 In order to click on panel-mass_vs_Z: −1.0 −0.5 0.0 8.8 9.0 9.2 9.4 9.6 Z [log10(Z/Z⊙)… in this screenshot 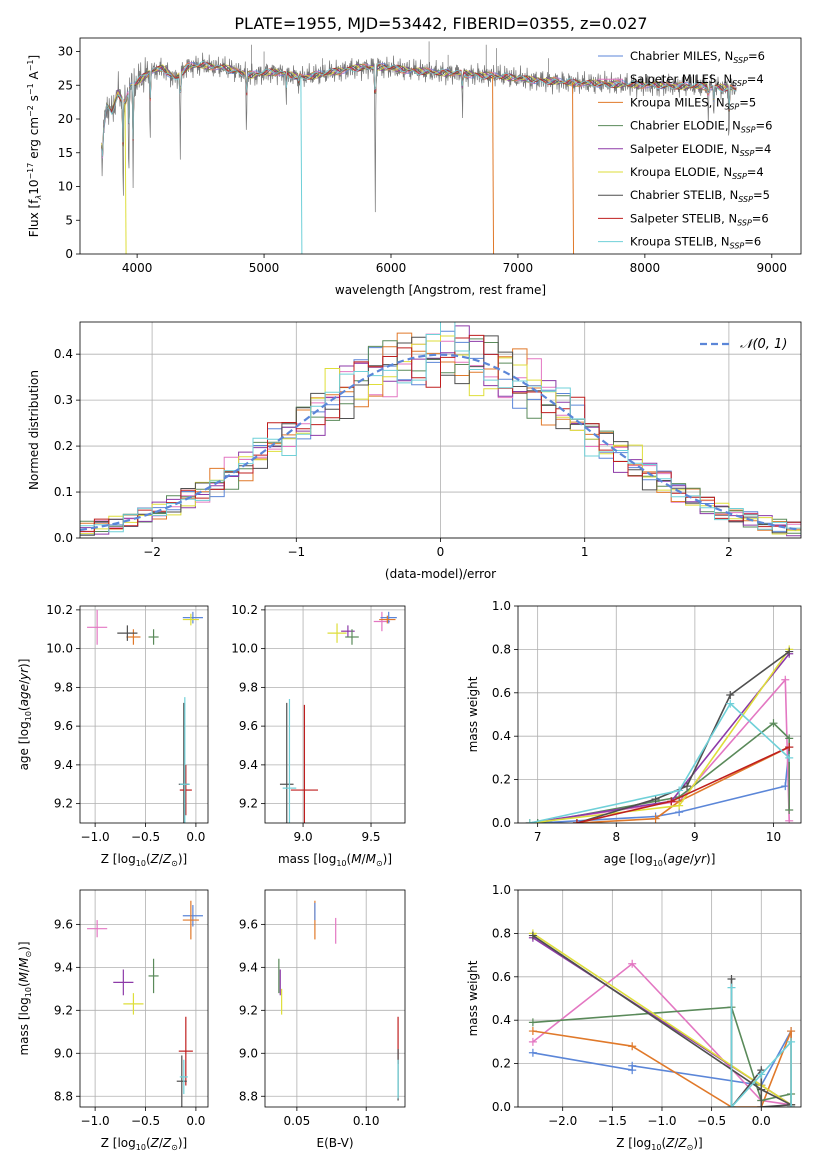, I will do `click(113, 1020)`.